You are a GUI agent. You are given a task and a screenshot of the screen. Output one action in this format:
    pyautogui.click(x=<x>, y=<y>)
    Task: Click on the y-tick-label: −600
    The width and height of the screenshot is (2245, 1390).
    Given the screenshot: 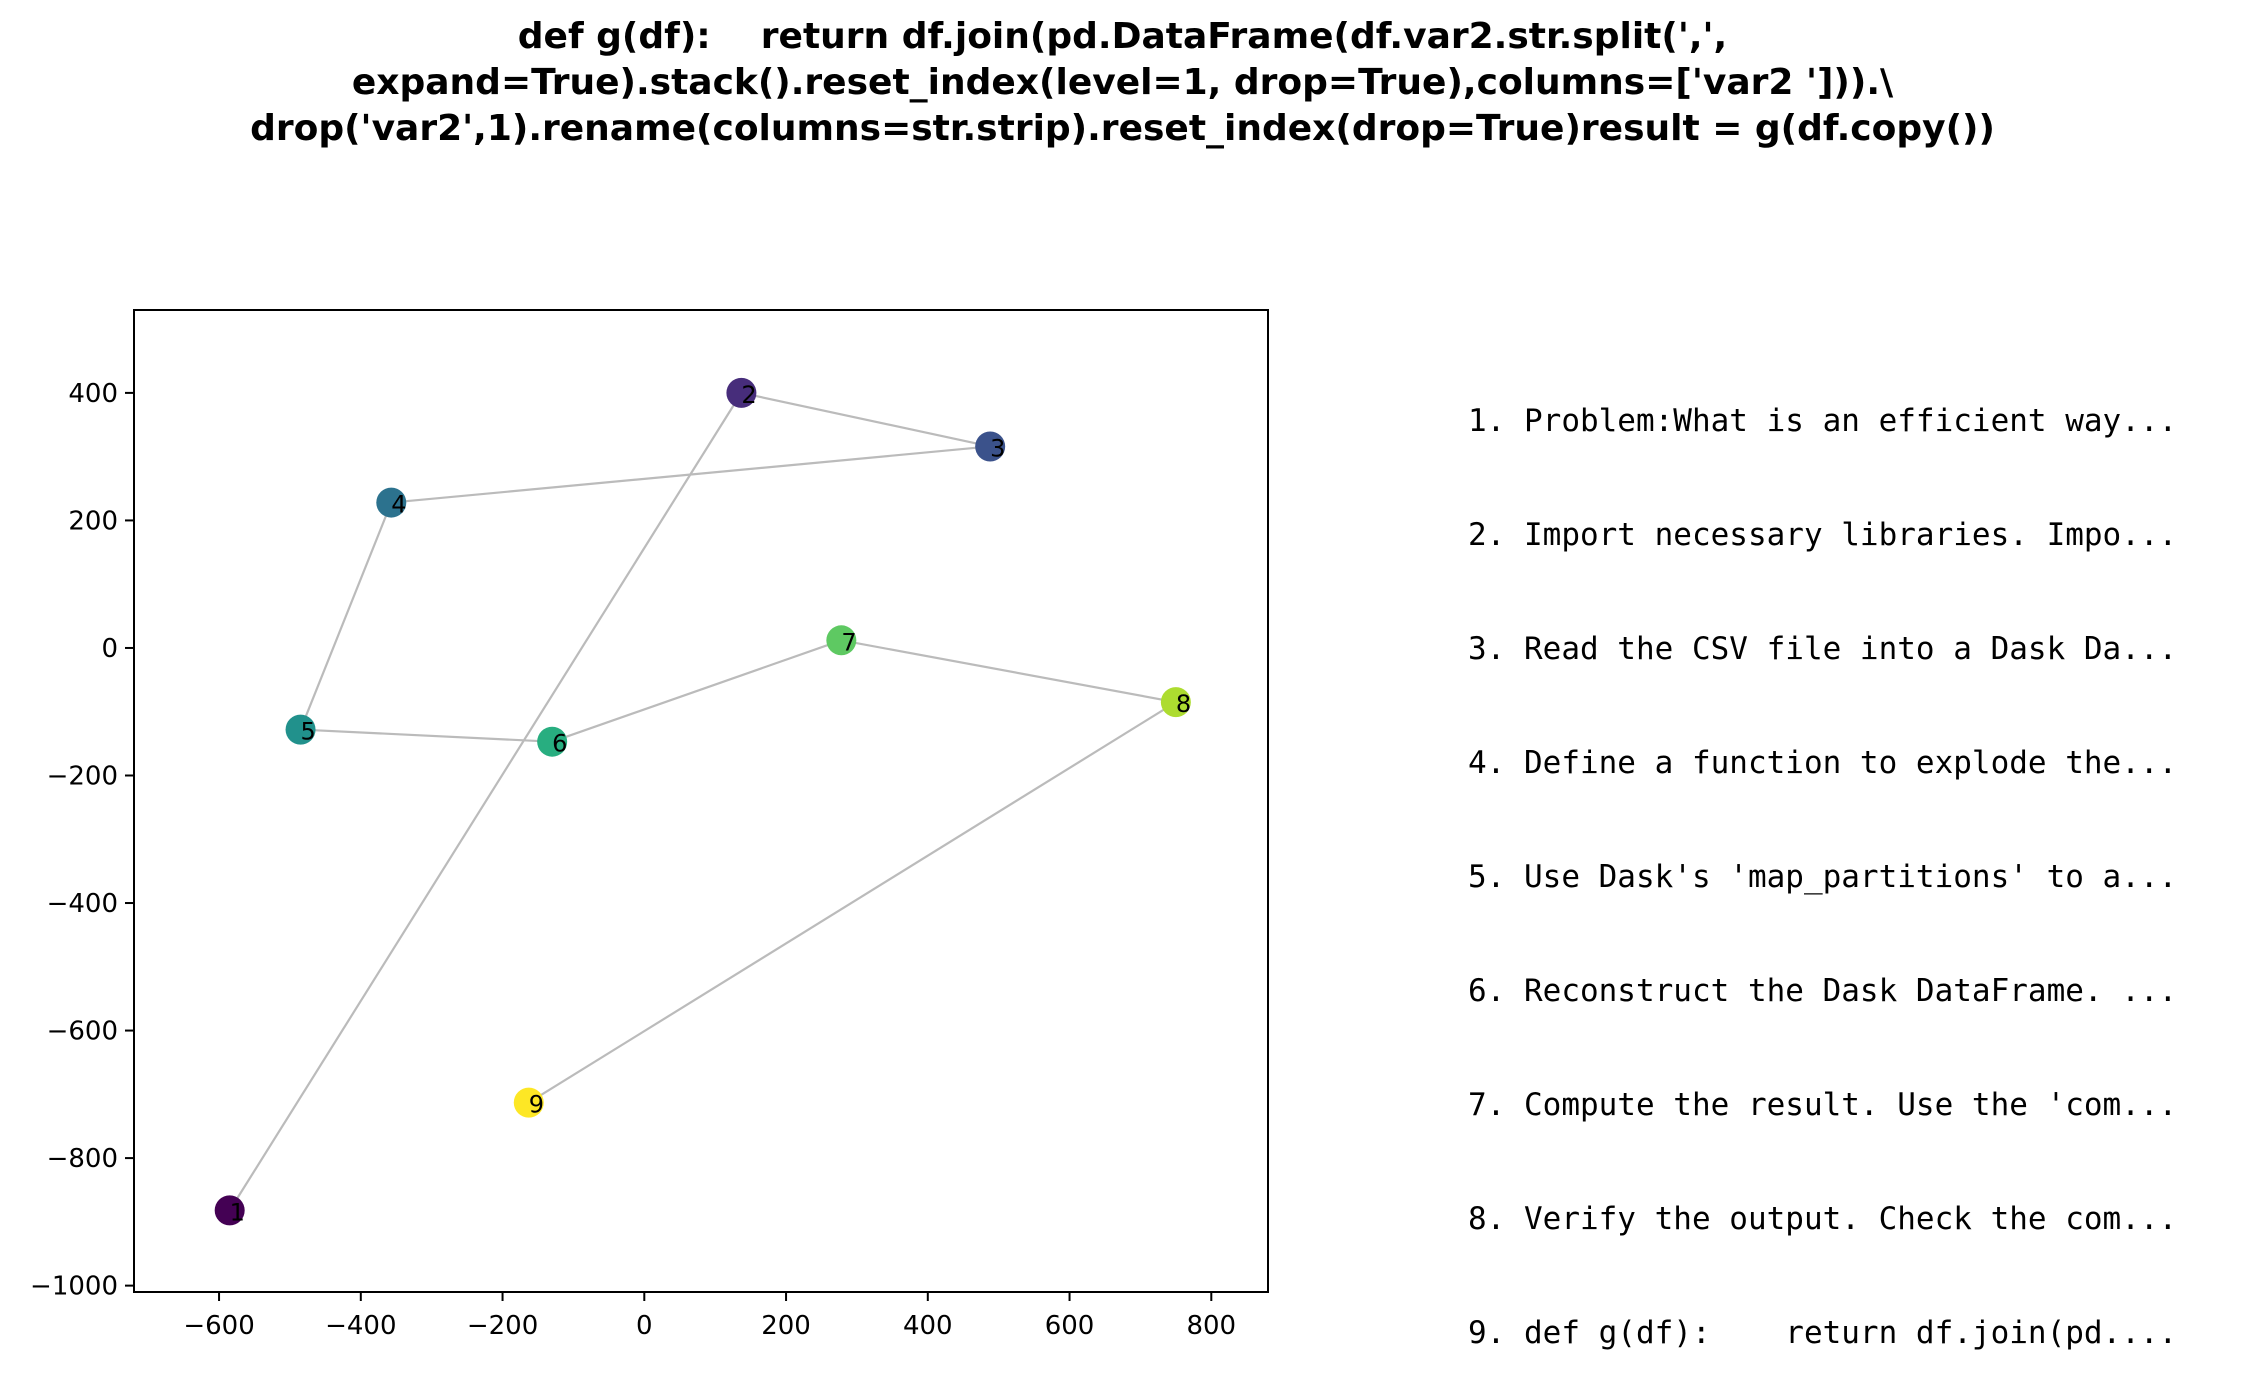 What is the action you would take?
    pyautogui.click(x=82, y=1032)
    